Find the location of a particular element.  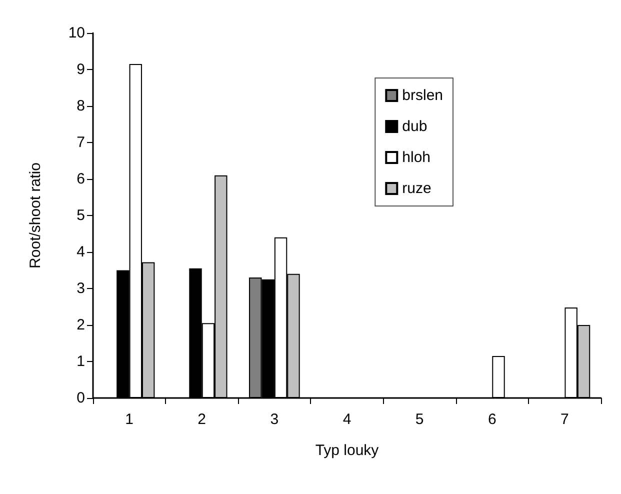

y-tick-label: 8 is located at coordinates (80, 106).